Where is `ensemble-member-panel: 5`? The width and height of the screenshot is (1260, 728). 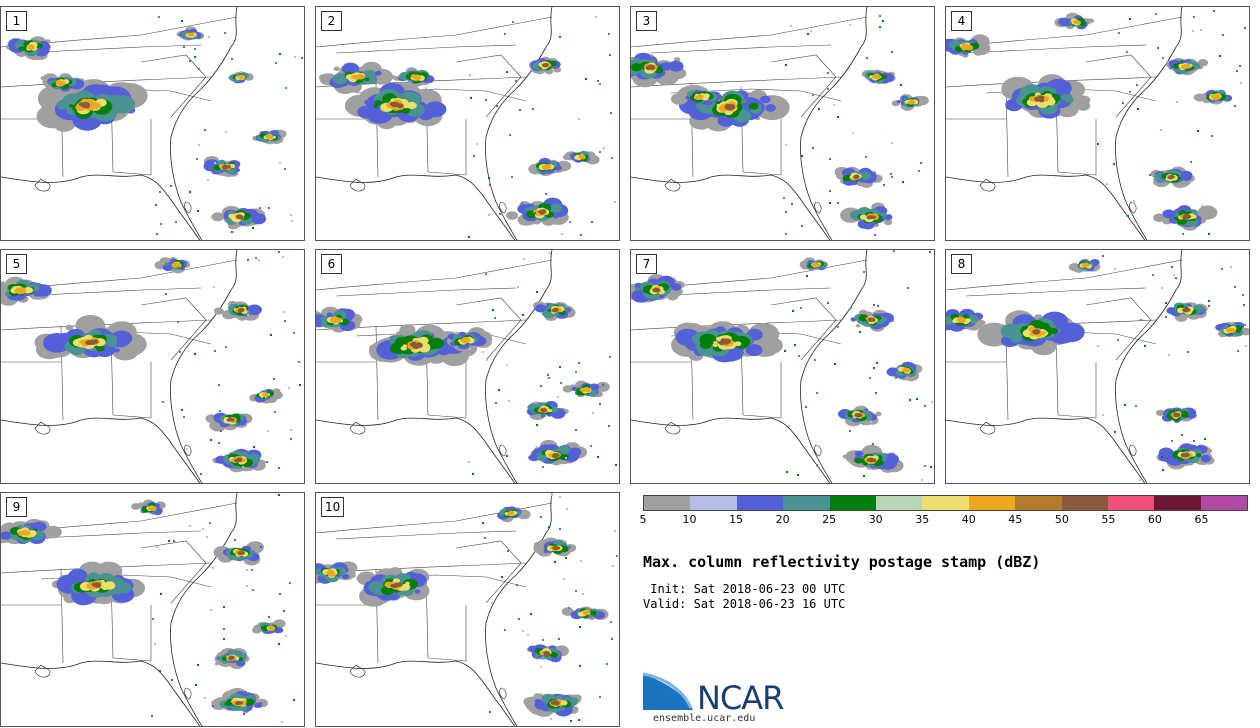 ensemble-member-panel: 5 is located at coordinates (152, 366).